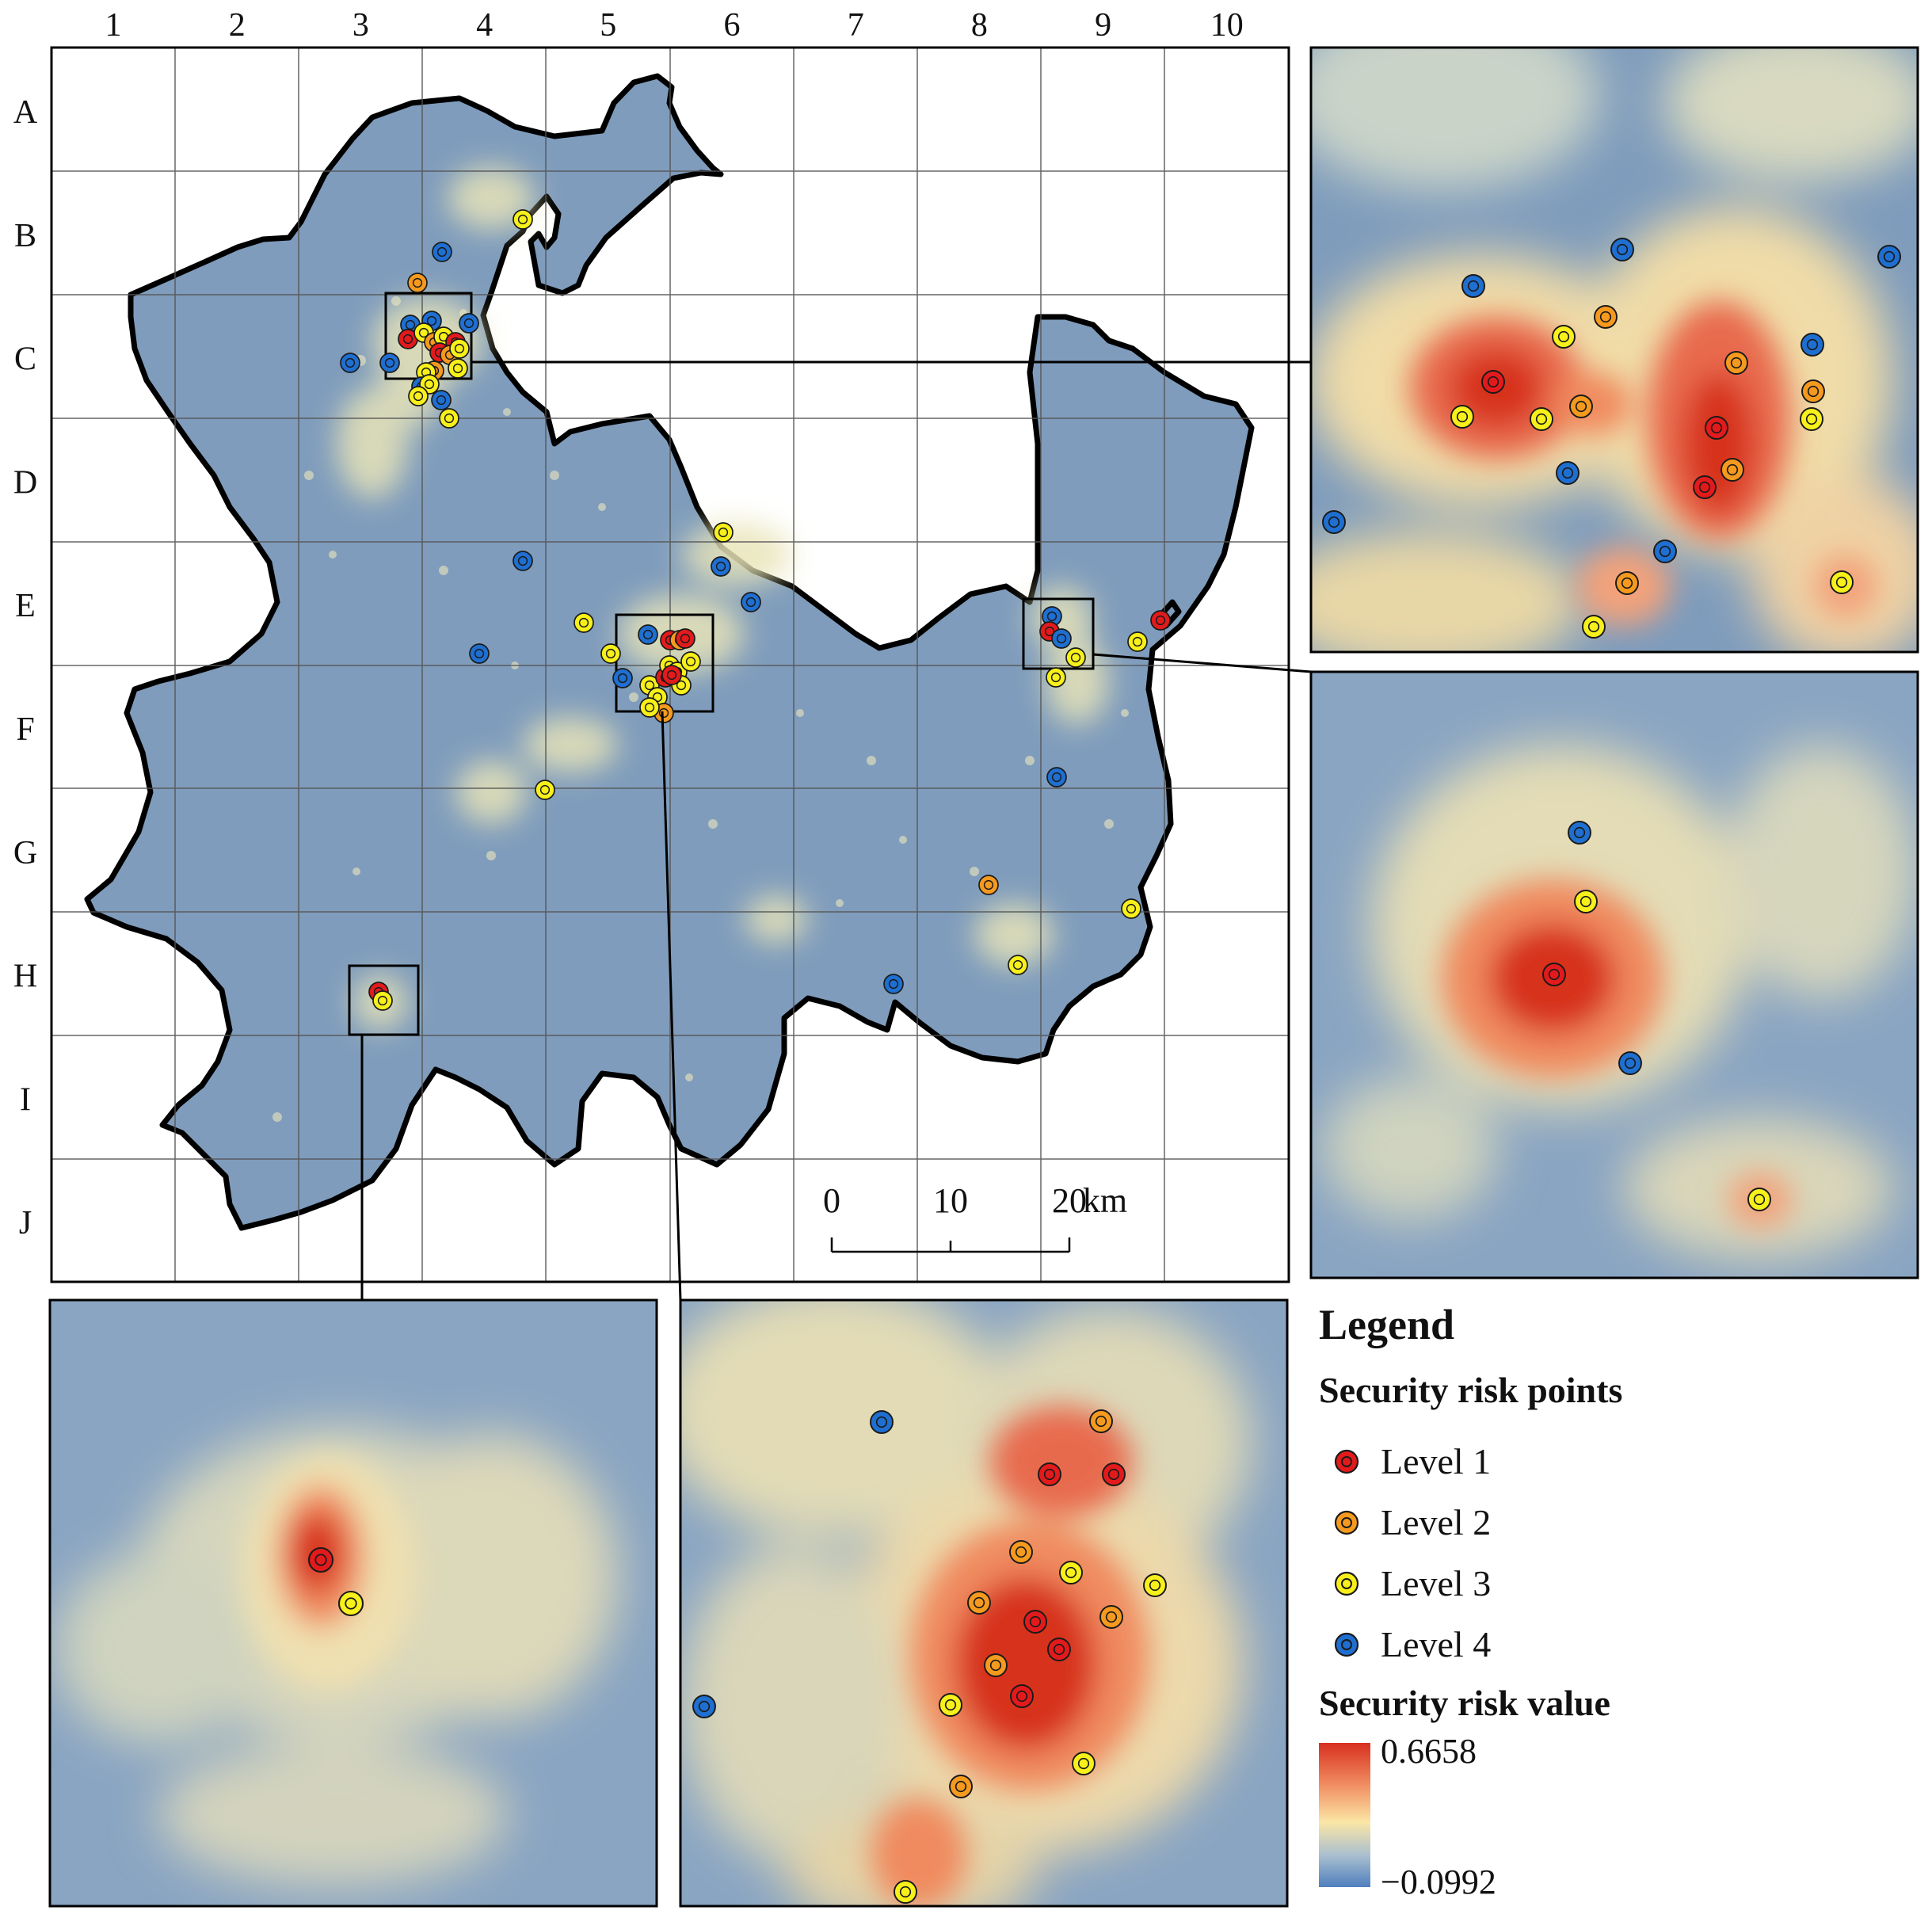 The height and width of the screenshot is (1918, 1932). I want to click on legend-label-level-3: Level 3, so click(1436, 1583).